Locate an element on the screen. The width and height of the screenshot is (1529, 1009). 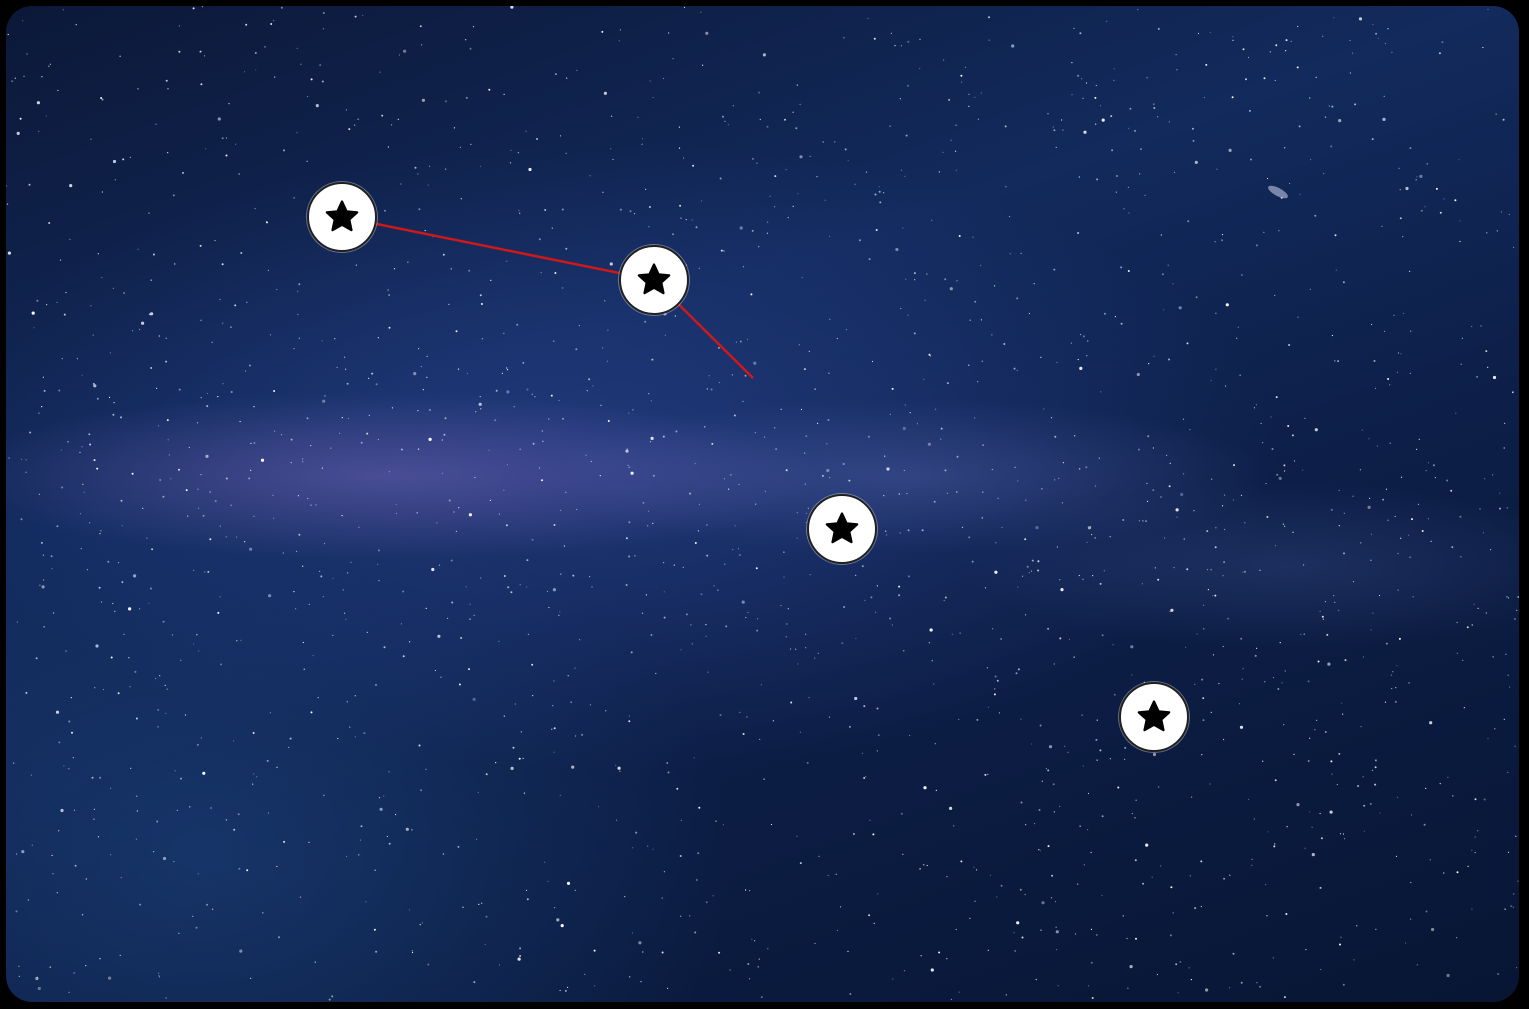
connection-line is located at coordinates (498, 248).